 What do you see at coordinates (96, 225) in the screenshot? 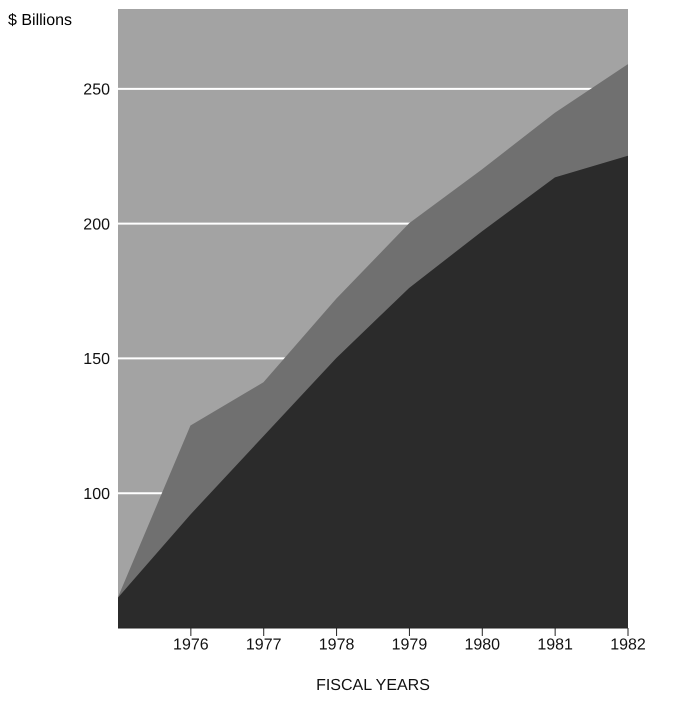
I see `y-tick-label: 200` at bounding box center [96, 225].